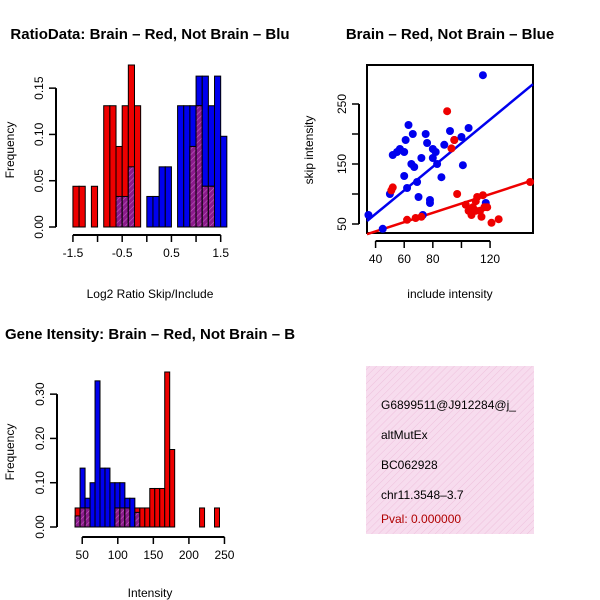 The height and width of the screenshot is (600, 600). Describe the element at coordinates (189, 555) in the screenshot. I see `x-tick-label: 200` at that location.